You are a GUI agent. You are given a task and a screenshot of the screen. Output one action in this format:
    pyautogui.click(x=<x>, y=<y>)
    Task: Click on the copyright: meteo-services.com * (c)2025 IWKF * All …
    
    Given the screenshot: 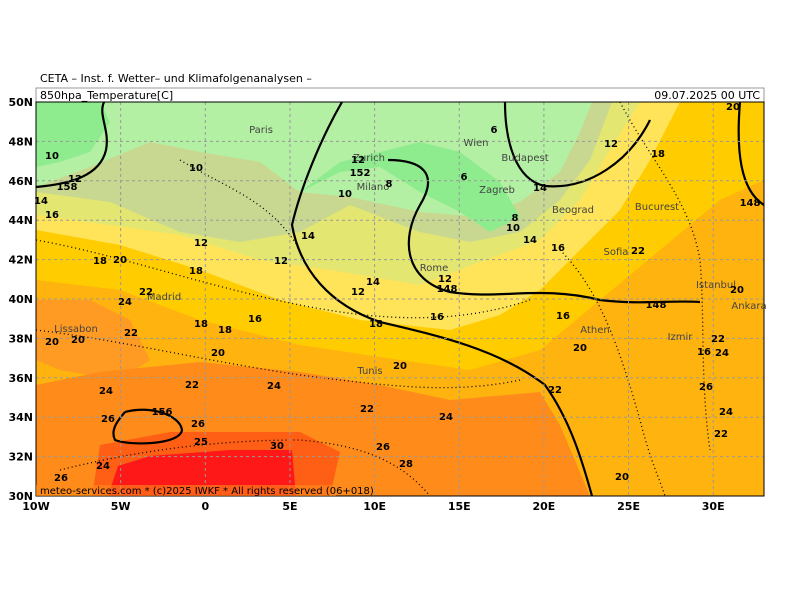 What is the action you would take?
    pyautogui.click(x=207, y=491)
    